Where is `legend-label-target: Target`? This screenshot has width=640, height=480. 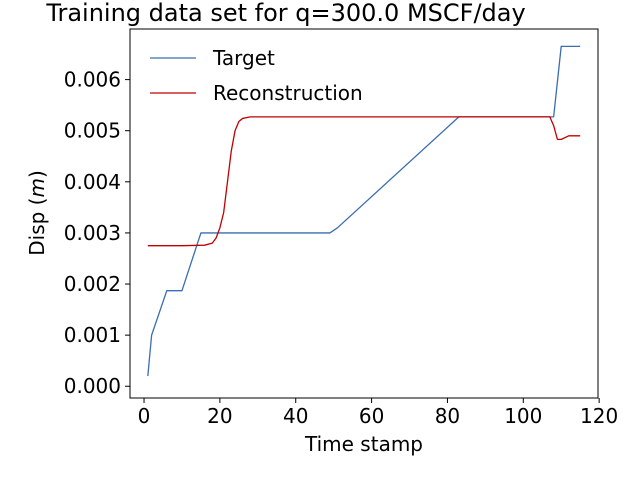 legend-label-target: Target is located at coordinates (243, 58).